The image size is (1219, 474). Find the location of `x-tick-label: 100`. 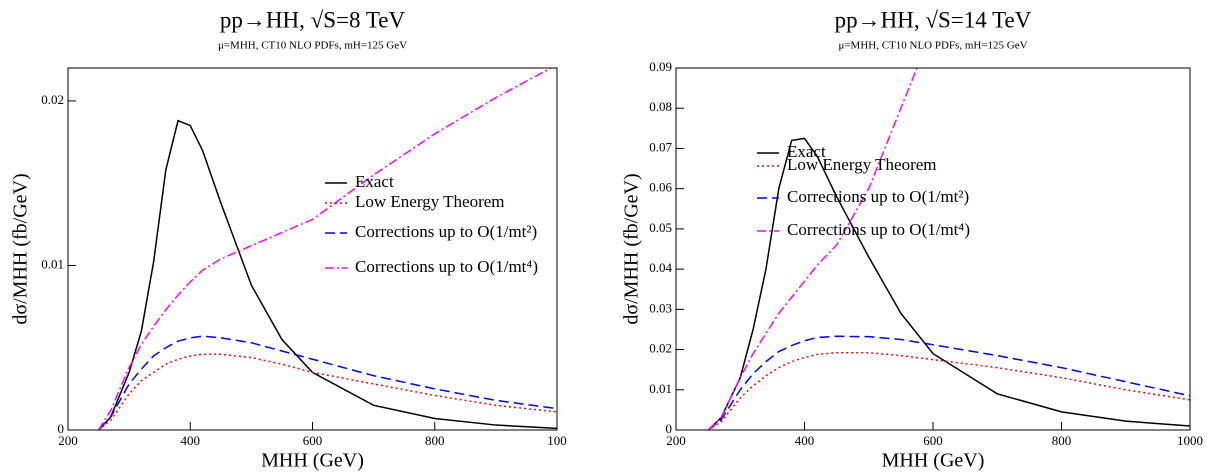

x-tick-label: 100 is located at coordinates (557, 440).